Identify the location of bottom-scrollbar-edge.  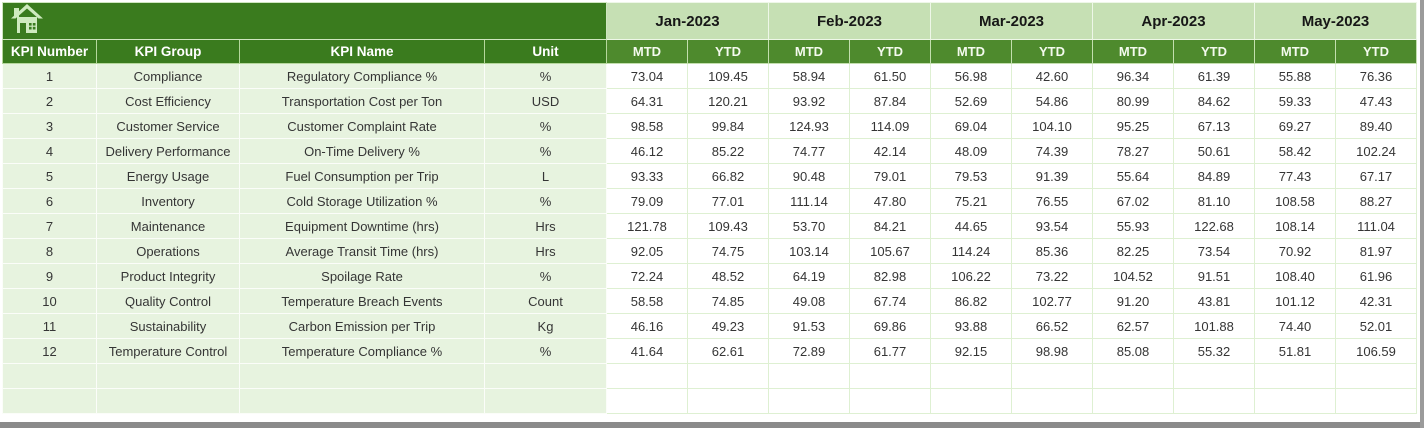
(712, 425).